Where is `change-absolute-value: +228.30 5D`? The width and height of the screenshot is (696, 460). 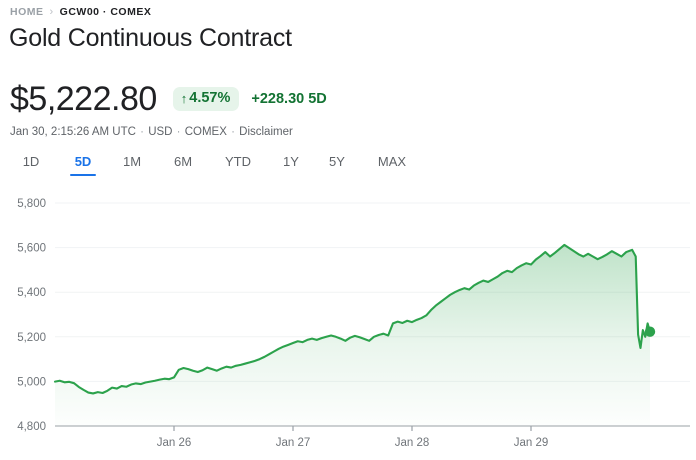 change-absolute-value: +228.30 5D is located at coordinates (289, 98).